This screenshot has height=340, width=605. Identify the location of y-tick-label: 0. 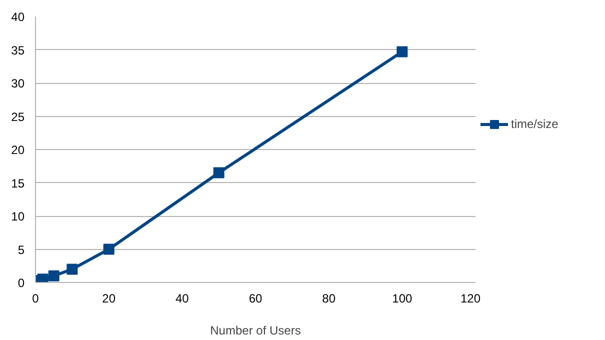
(21, 283).